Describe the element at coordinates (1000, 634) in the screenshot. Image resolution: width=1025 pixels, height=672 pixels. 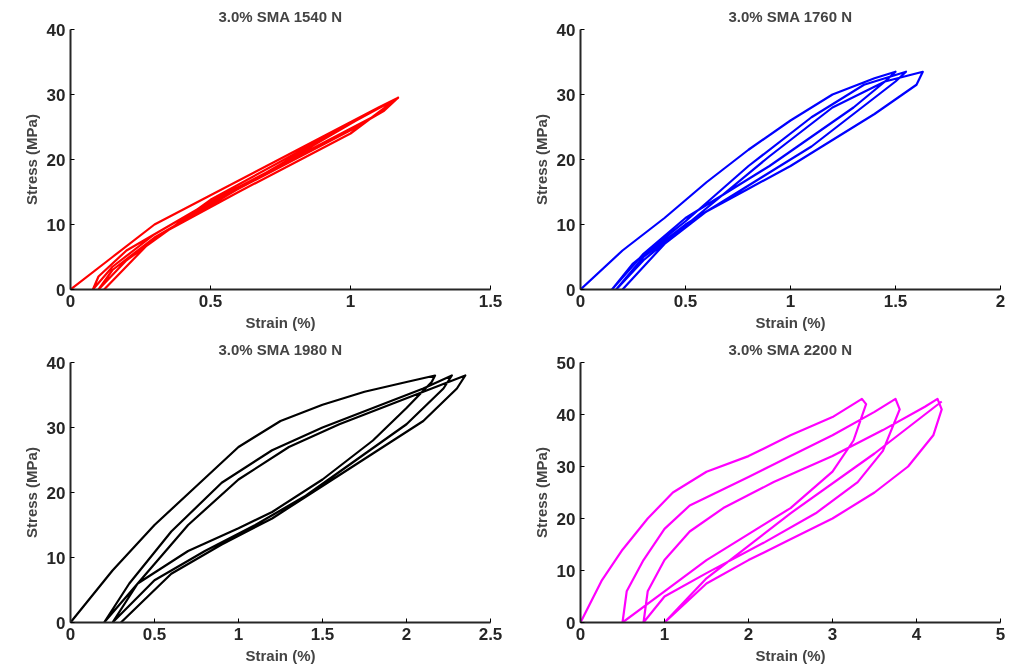
I see `x-tick-label: 5` at that location.